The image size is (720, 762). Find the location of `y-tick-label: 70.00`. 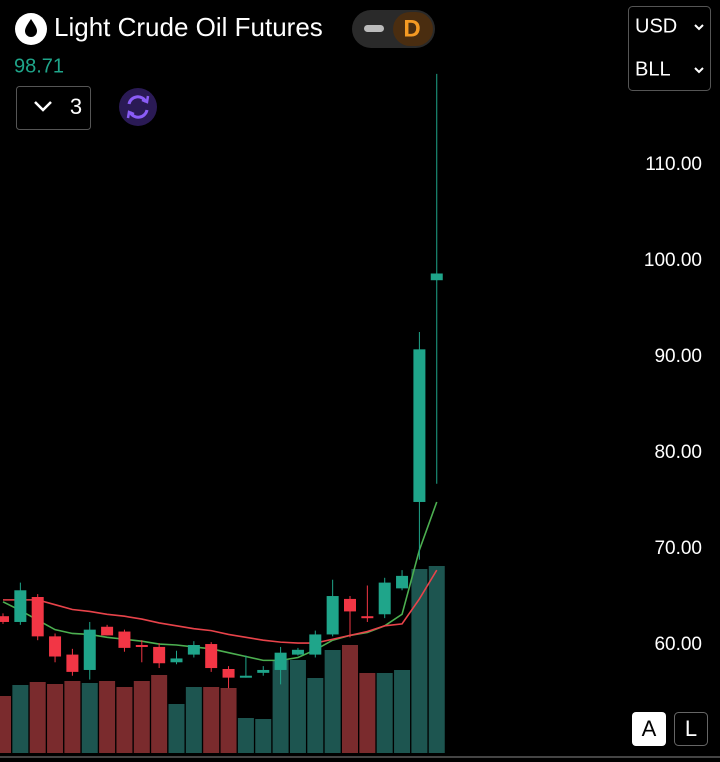

y-tick-label: 70.00 is located at coordinates (678, 548).